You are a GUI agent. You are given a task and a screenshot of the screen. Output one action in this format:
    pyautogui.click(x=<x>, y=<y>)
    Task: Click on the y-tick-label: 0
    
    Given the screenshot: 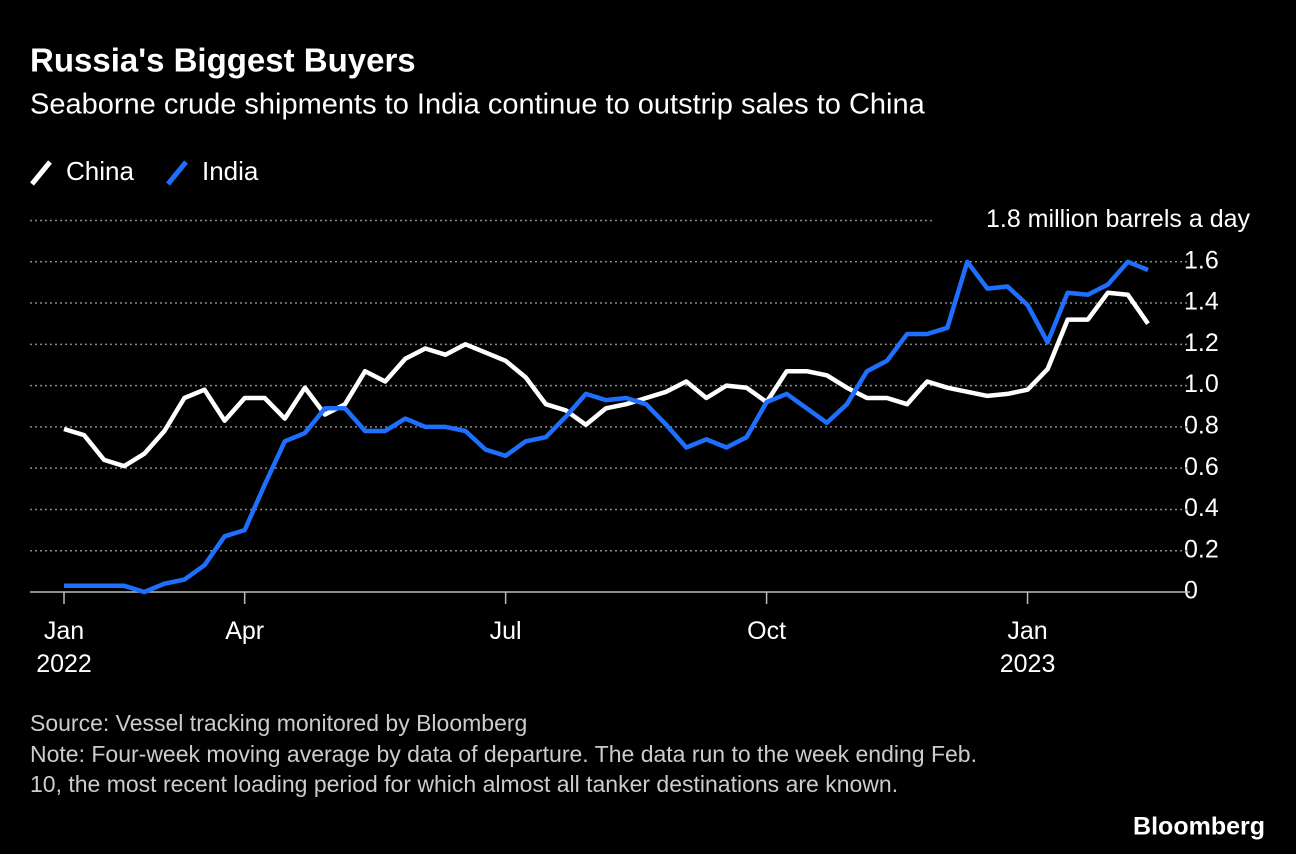 What is the action you would take?
    pyautogui.click(x=1191, y=591)
    